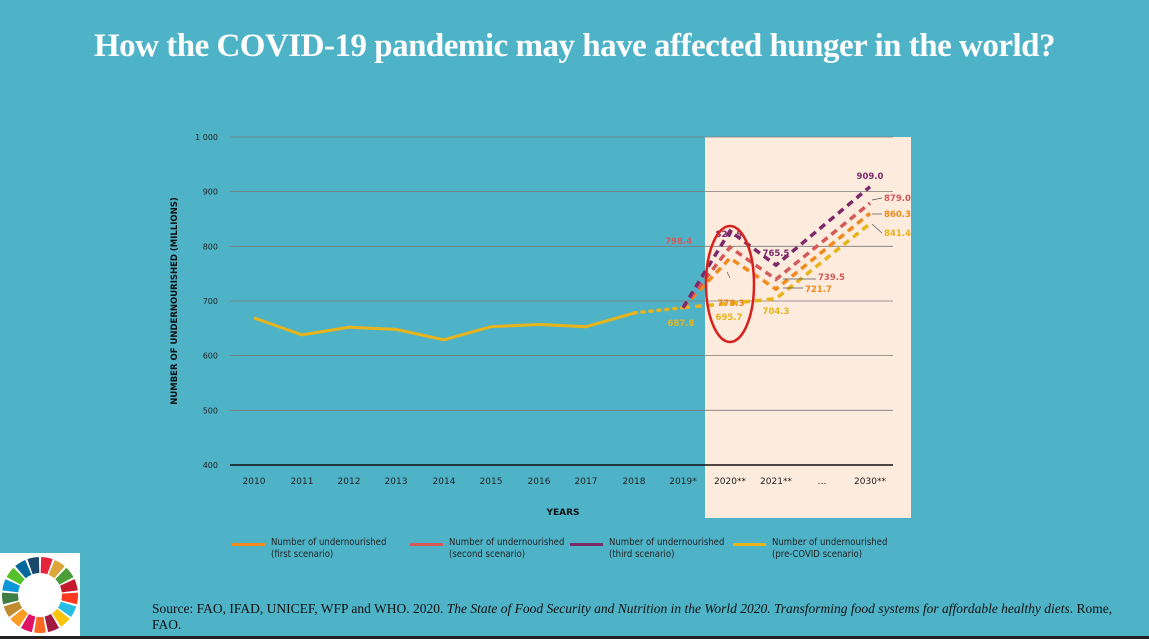 This screenshot has width=1149, height=639. What do you see at coordinates (40, 595) in the screenshot?
I see `sdg-wheel-logo` at bounding box center [40, 595].